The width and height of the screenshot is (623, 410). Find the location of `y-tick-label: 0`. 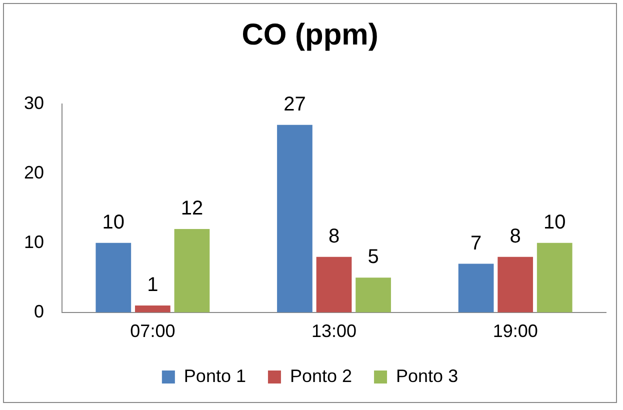

y-tick-label: 0 is located at coordinates (39, 311).